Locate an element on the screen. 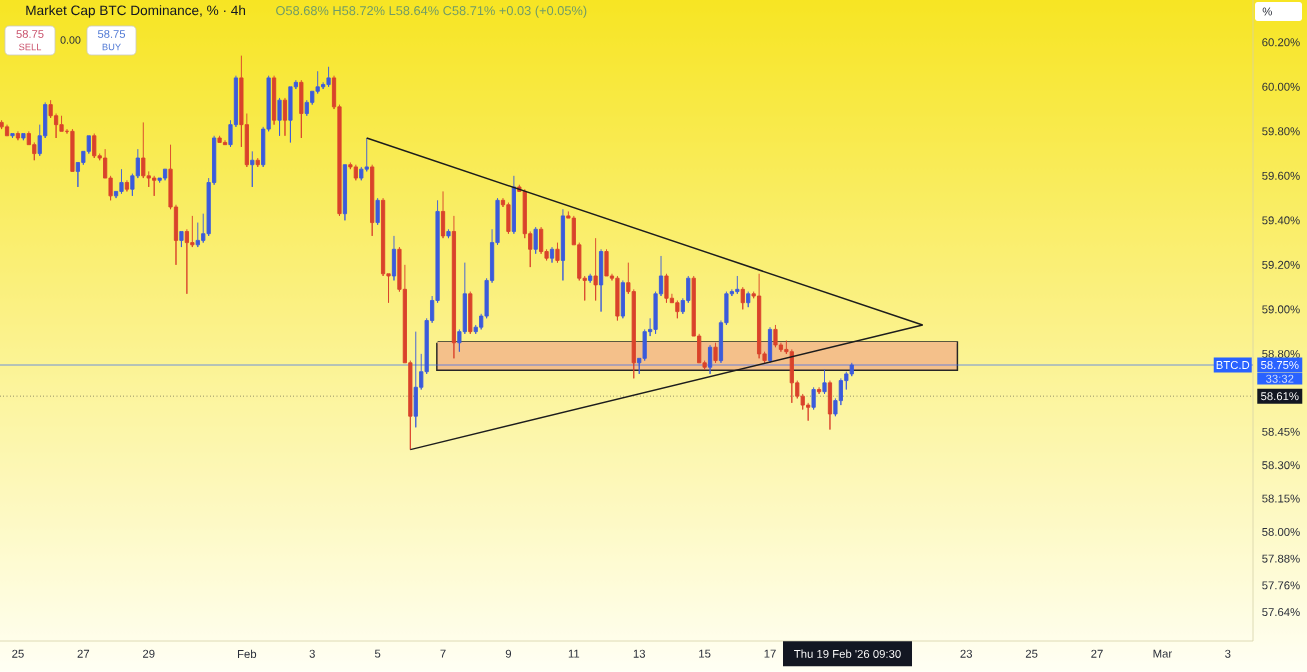 The width and height of the screenshot is (1307, 672). y-tick-label: 58.30% is located at coordinates (1281, 465).